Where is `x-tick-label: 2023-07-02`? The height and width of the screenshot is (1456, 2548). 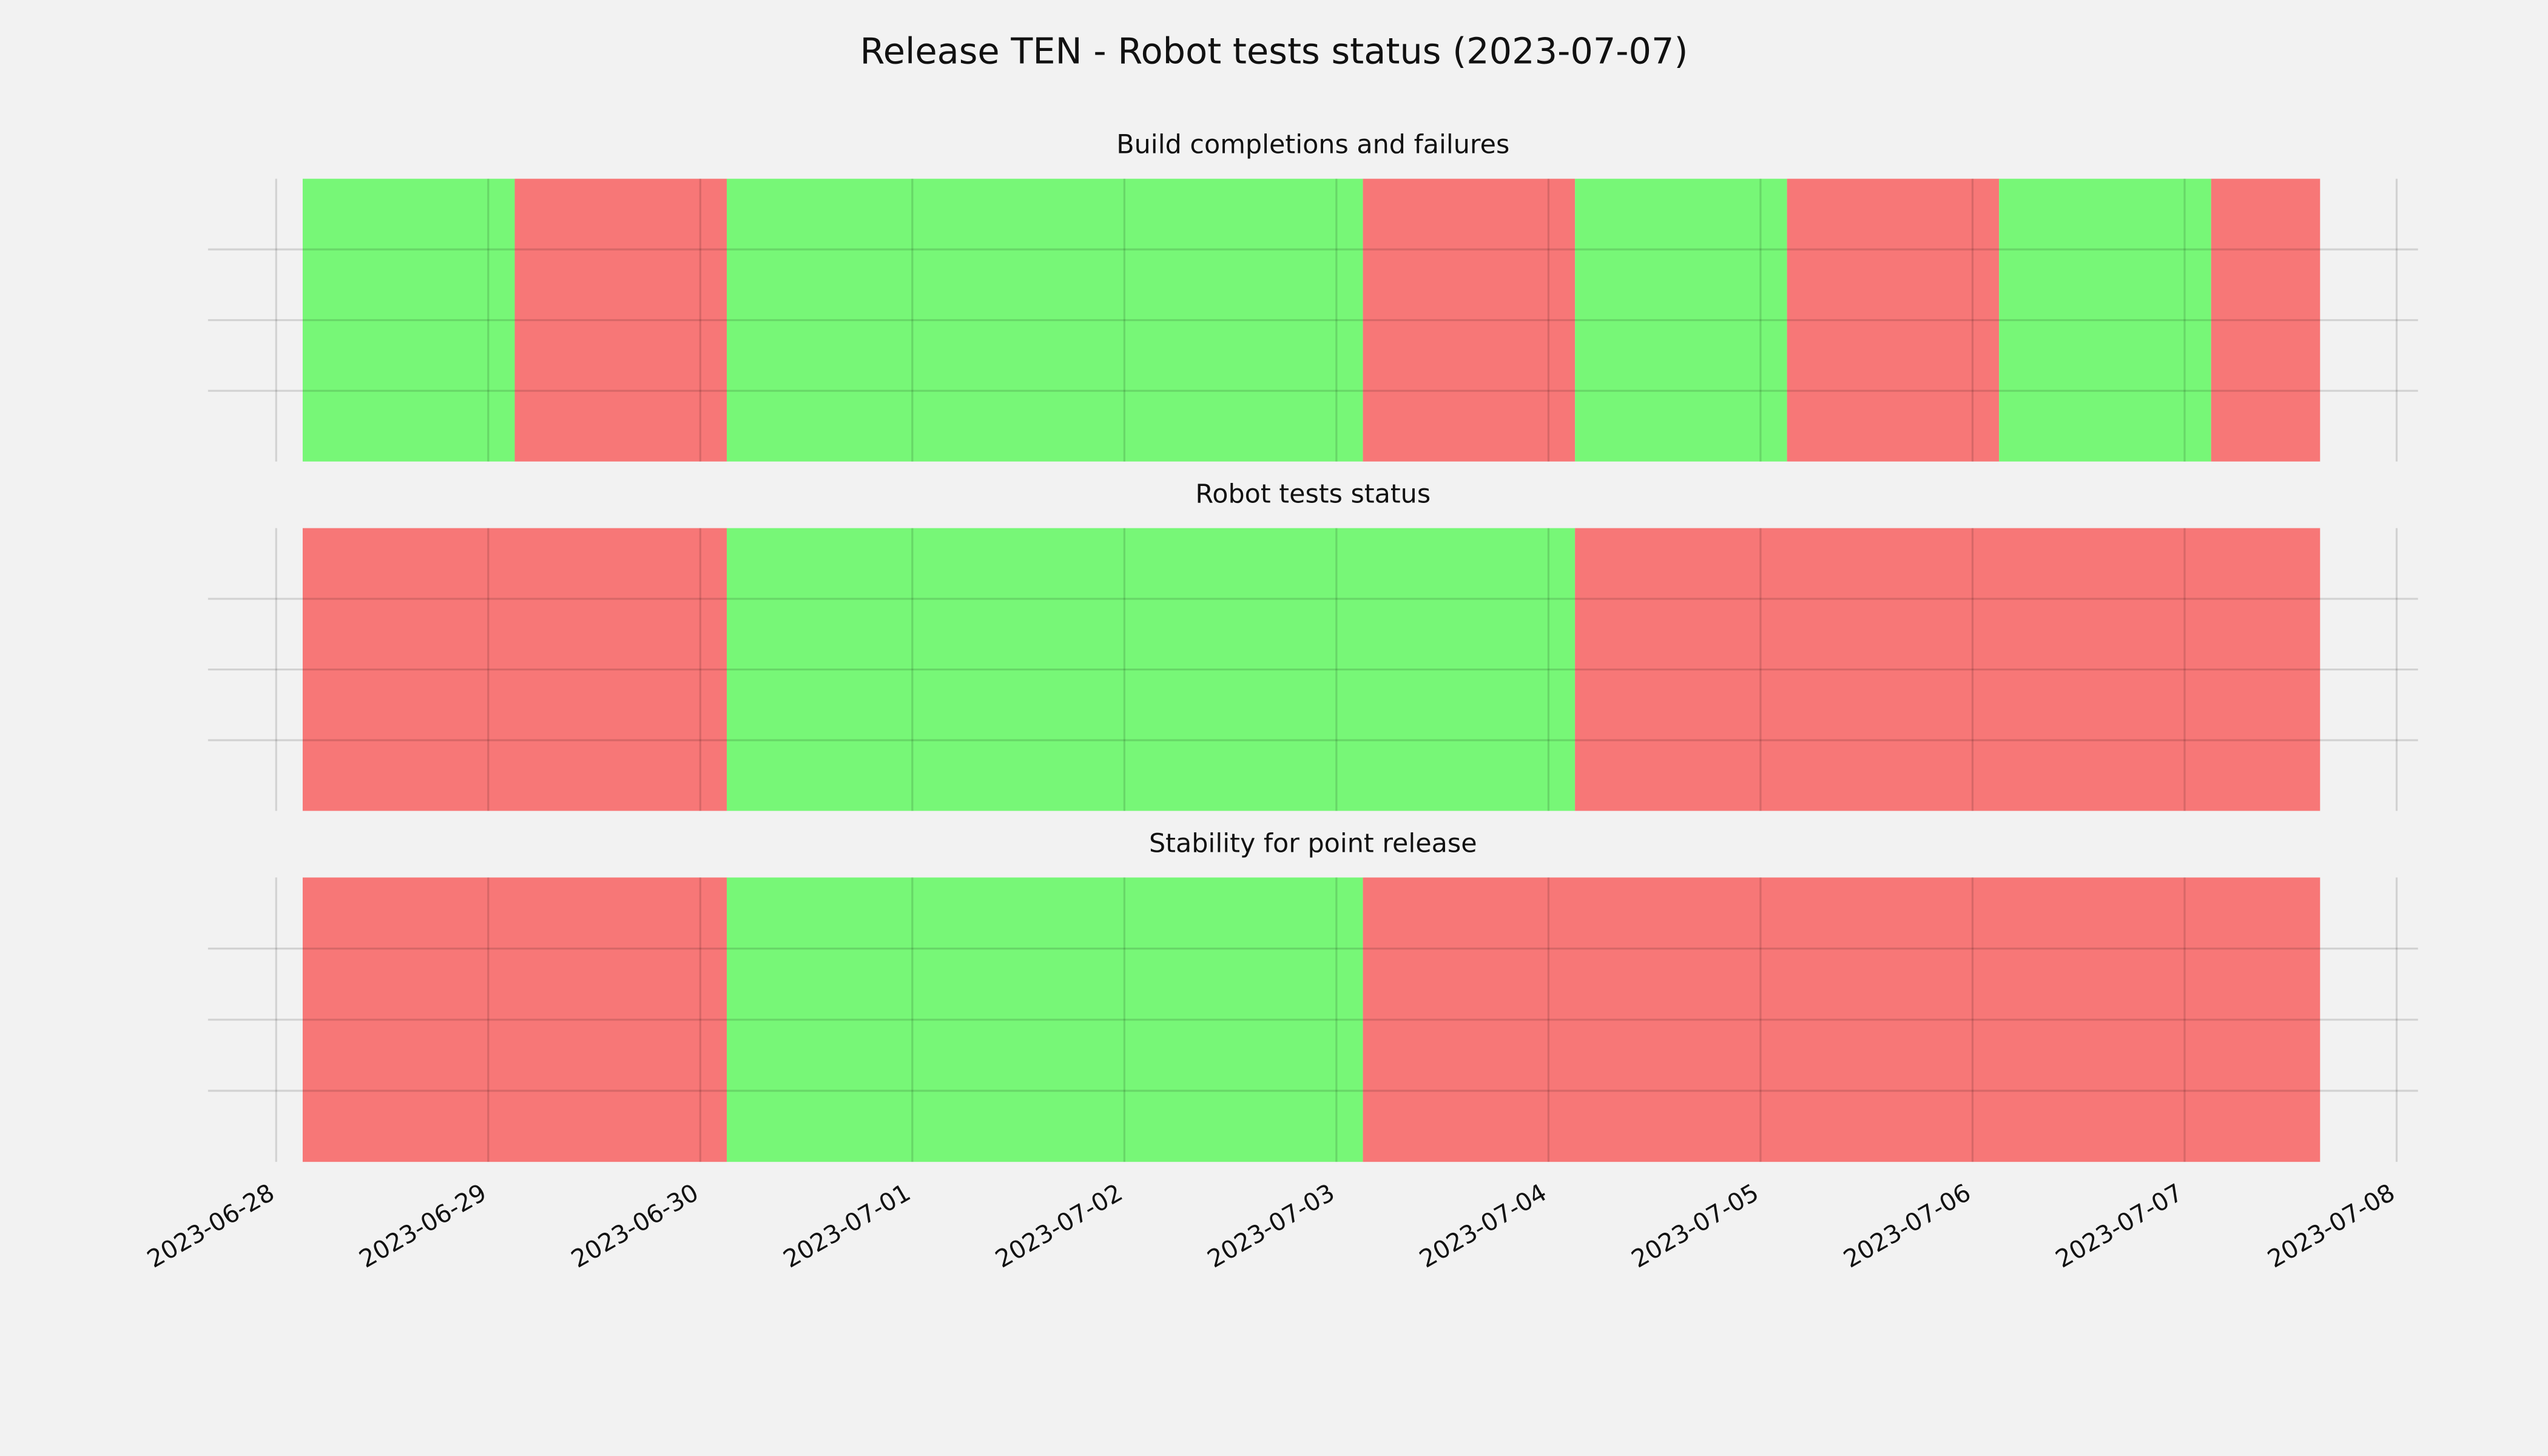
x-tick-label: 2023-07-02 is located at coordinates (1059, 1226).